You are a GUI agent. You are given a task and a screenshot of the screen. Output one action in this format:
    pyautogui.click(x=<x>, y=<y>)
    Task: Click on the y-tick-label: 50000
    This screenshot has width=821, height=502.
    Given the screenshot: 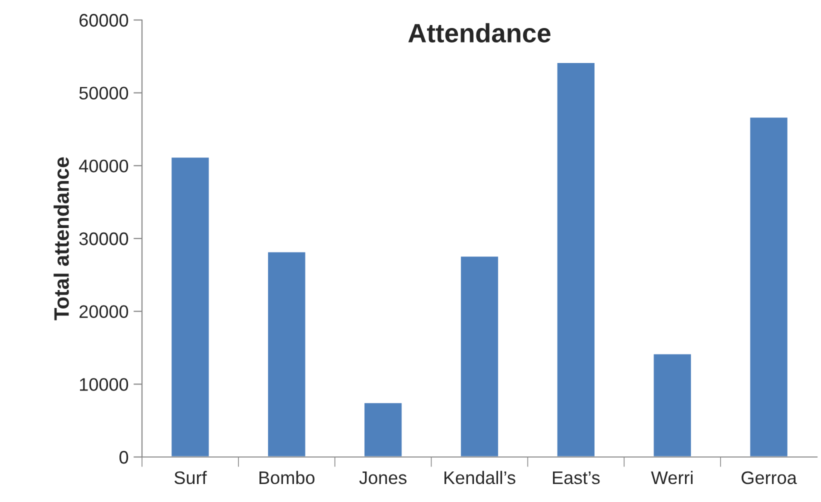 What is the action you would take?
    pyautogui.click(x=103, y=93)
    